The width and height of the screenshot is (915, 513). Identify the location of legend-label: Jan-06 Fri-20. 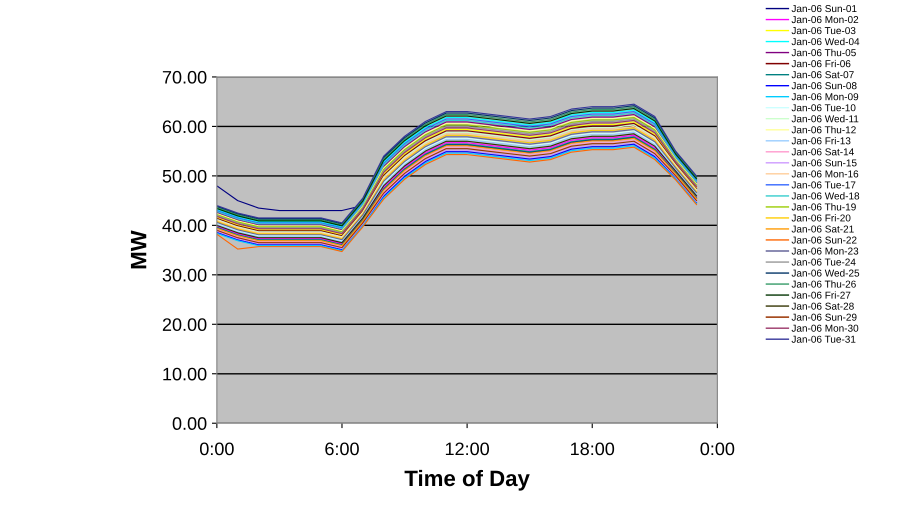
(821, 218).